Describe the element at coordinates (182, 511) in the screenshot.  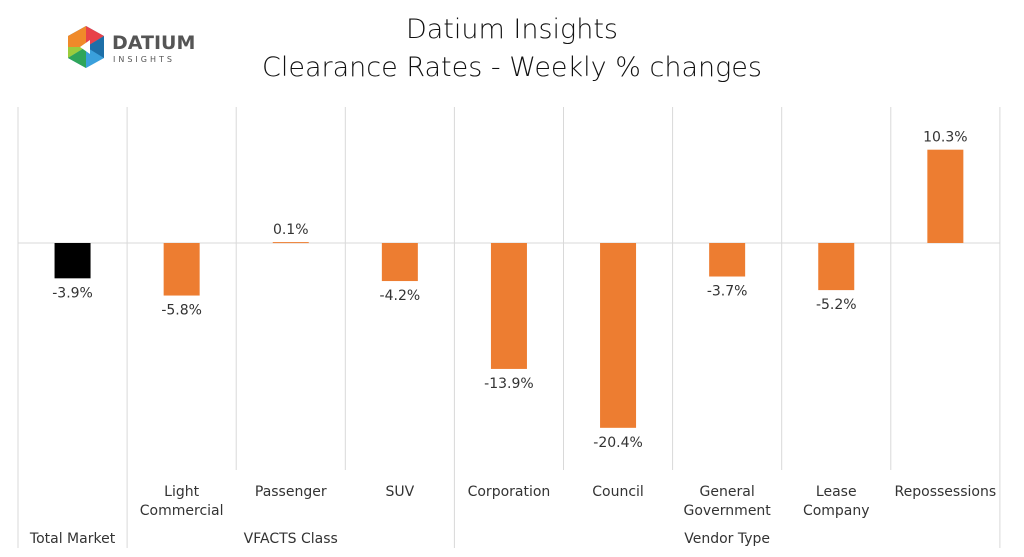
I see `category-label: Commercial` at that location.